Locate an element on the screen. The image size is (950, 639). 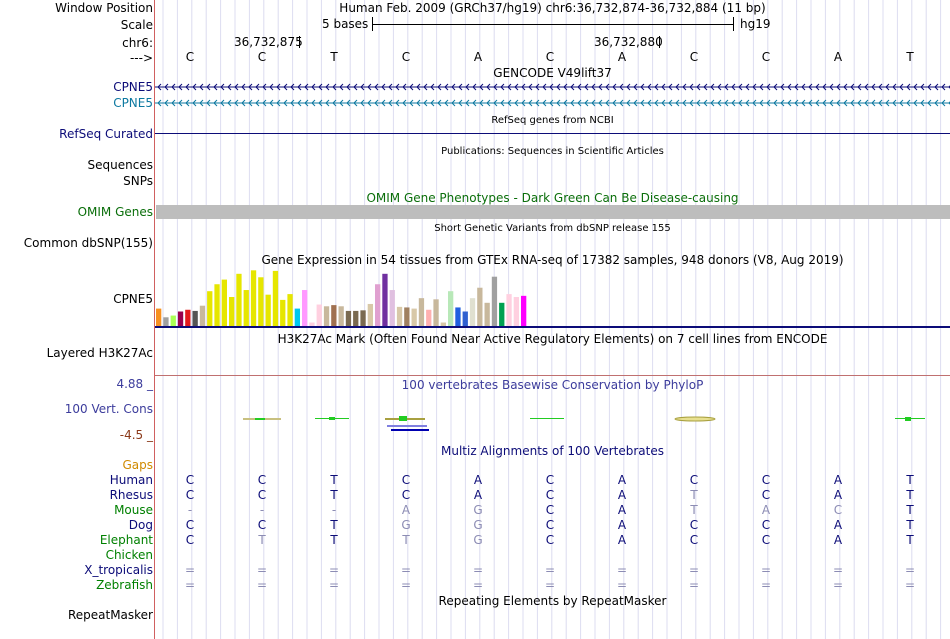
refseq-gene-line is located at coordinates (552, 133).